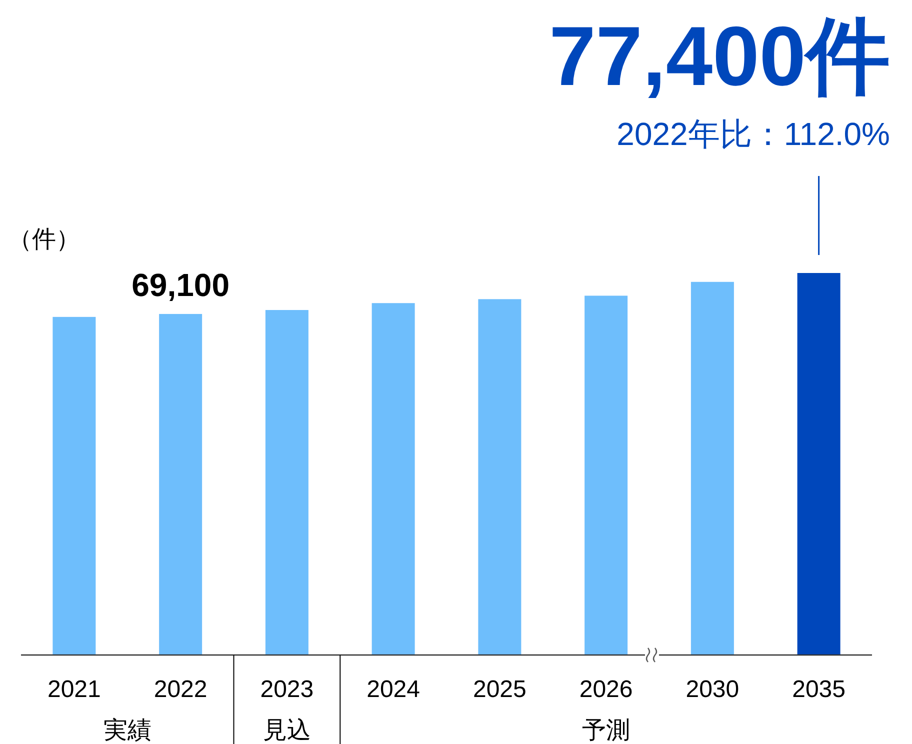 This screenshot has height=744, width=912. I want to click on data-label: 69,100, so click(181, 284).